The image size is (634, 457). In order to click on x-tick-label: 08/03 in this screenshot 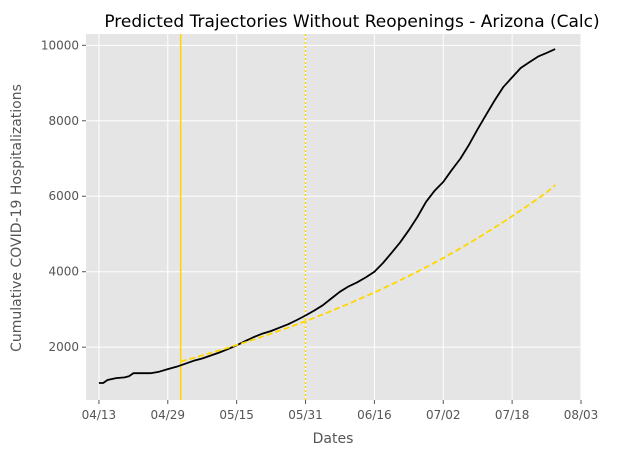, I will do `click(581, 415)`.